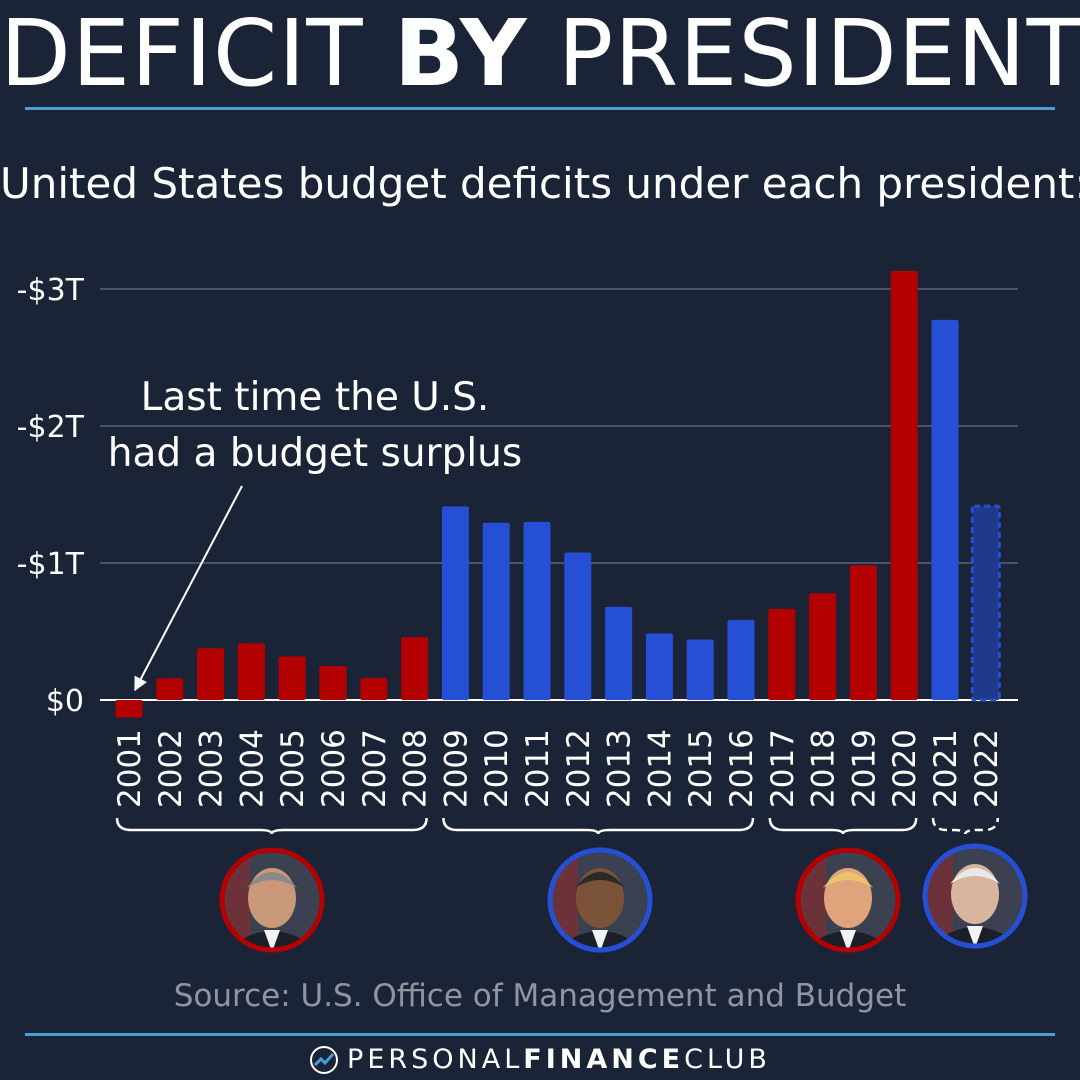 The image size is (1080, 1080). I want to click on page-title: DEFICIT BY PRESIDENT, so click(540, 54).